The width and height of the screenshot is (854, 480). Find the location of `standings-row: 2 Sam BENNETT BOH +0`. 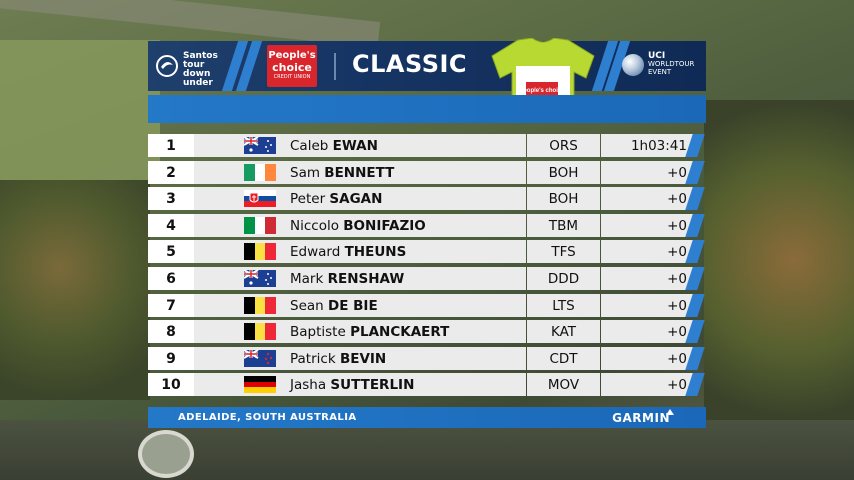

standings-row: 2 Sam BENNETT BOH +0 is located at coordinates (427, 172).